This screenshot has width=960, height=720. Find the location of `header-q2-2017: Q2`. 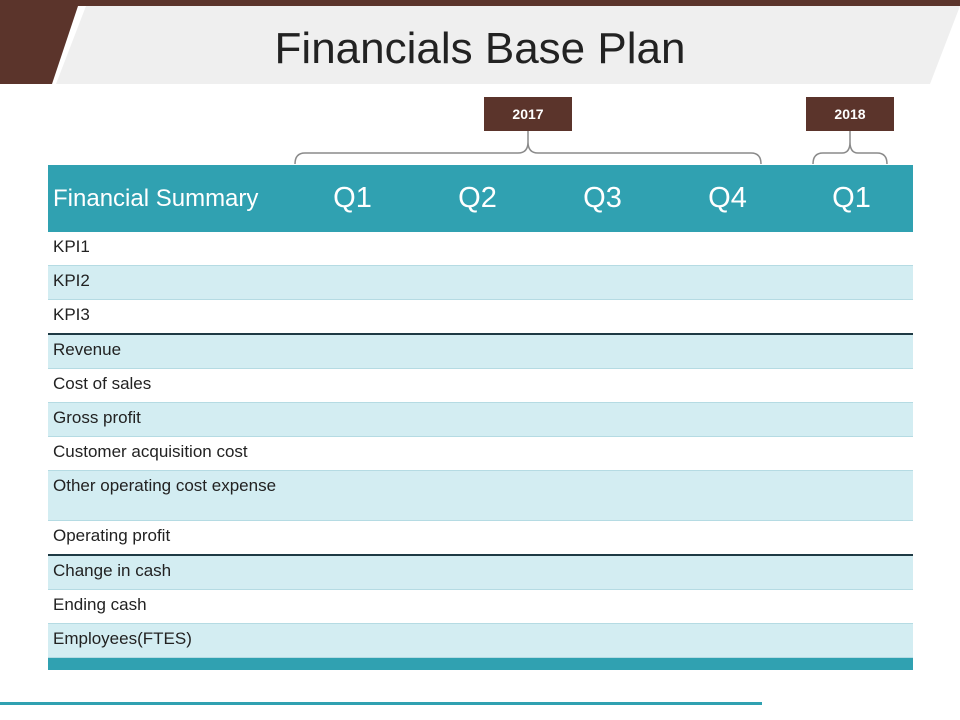

header-q2-2017: Q2 is located at coordinates (477, 198).